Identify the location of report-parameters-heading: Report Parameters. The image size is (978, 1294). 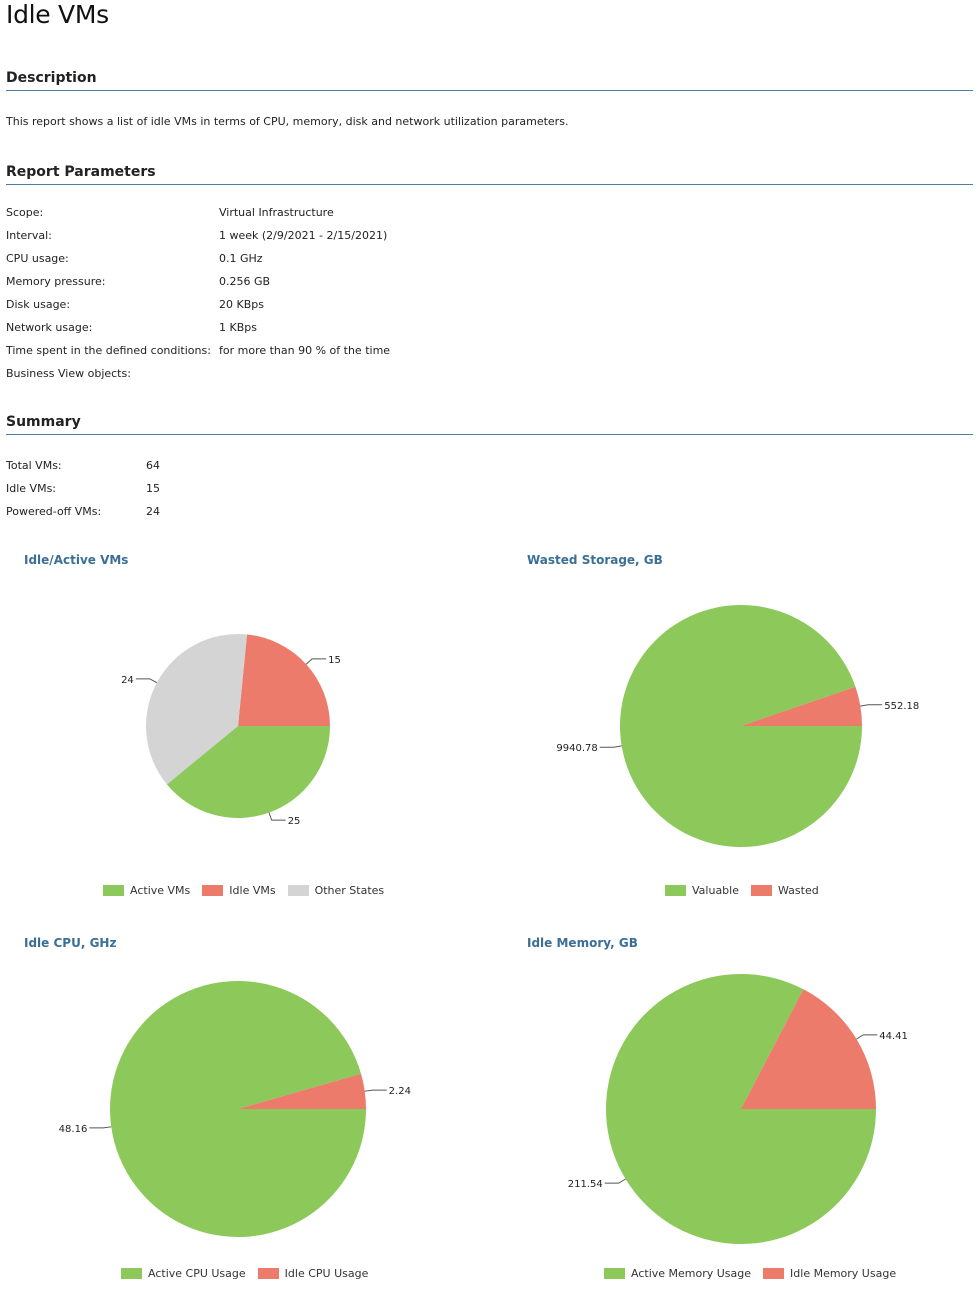
(489, 174).